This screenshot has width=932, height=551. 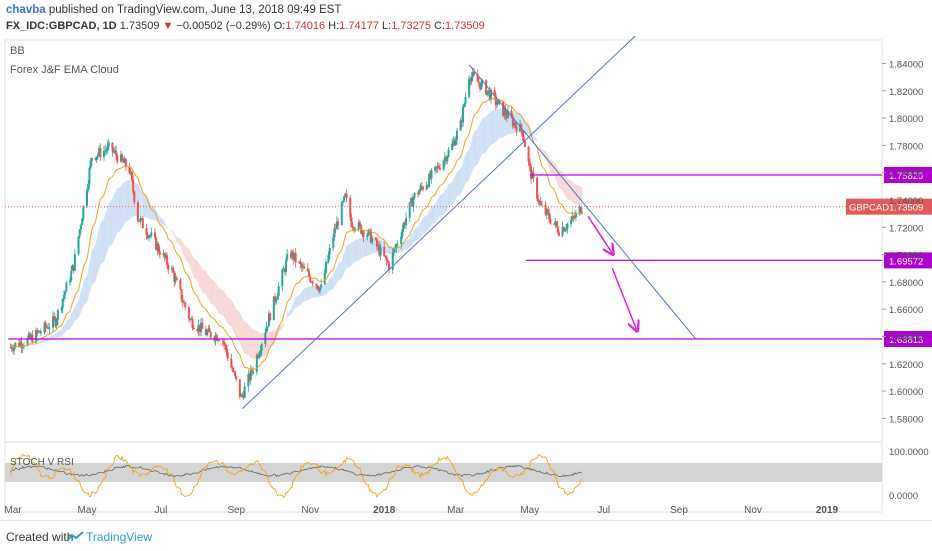 What do you see at coordinates (119, 537) in the screenshot?
I see `tradingview-brand: TradingView` at bounding box center [119, 537].